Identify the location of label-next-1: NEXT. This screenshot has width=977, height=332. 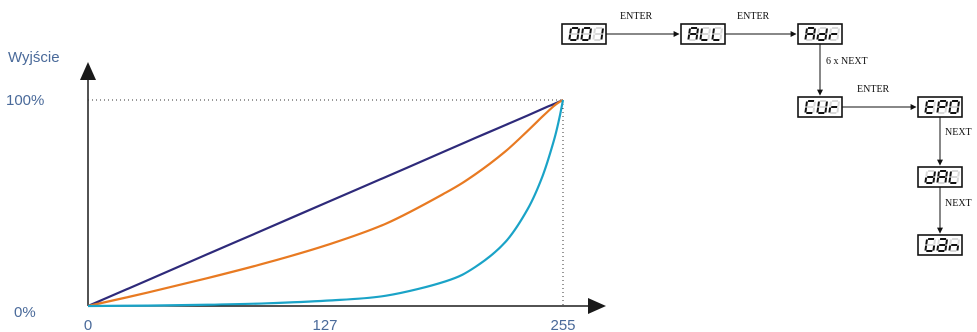
(958, 132).